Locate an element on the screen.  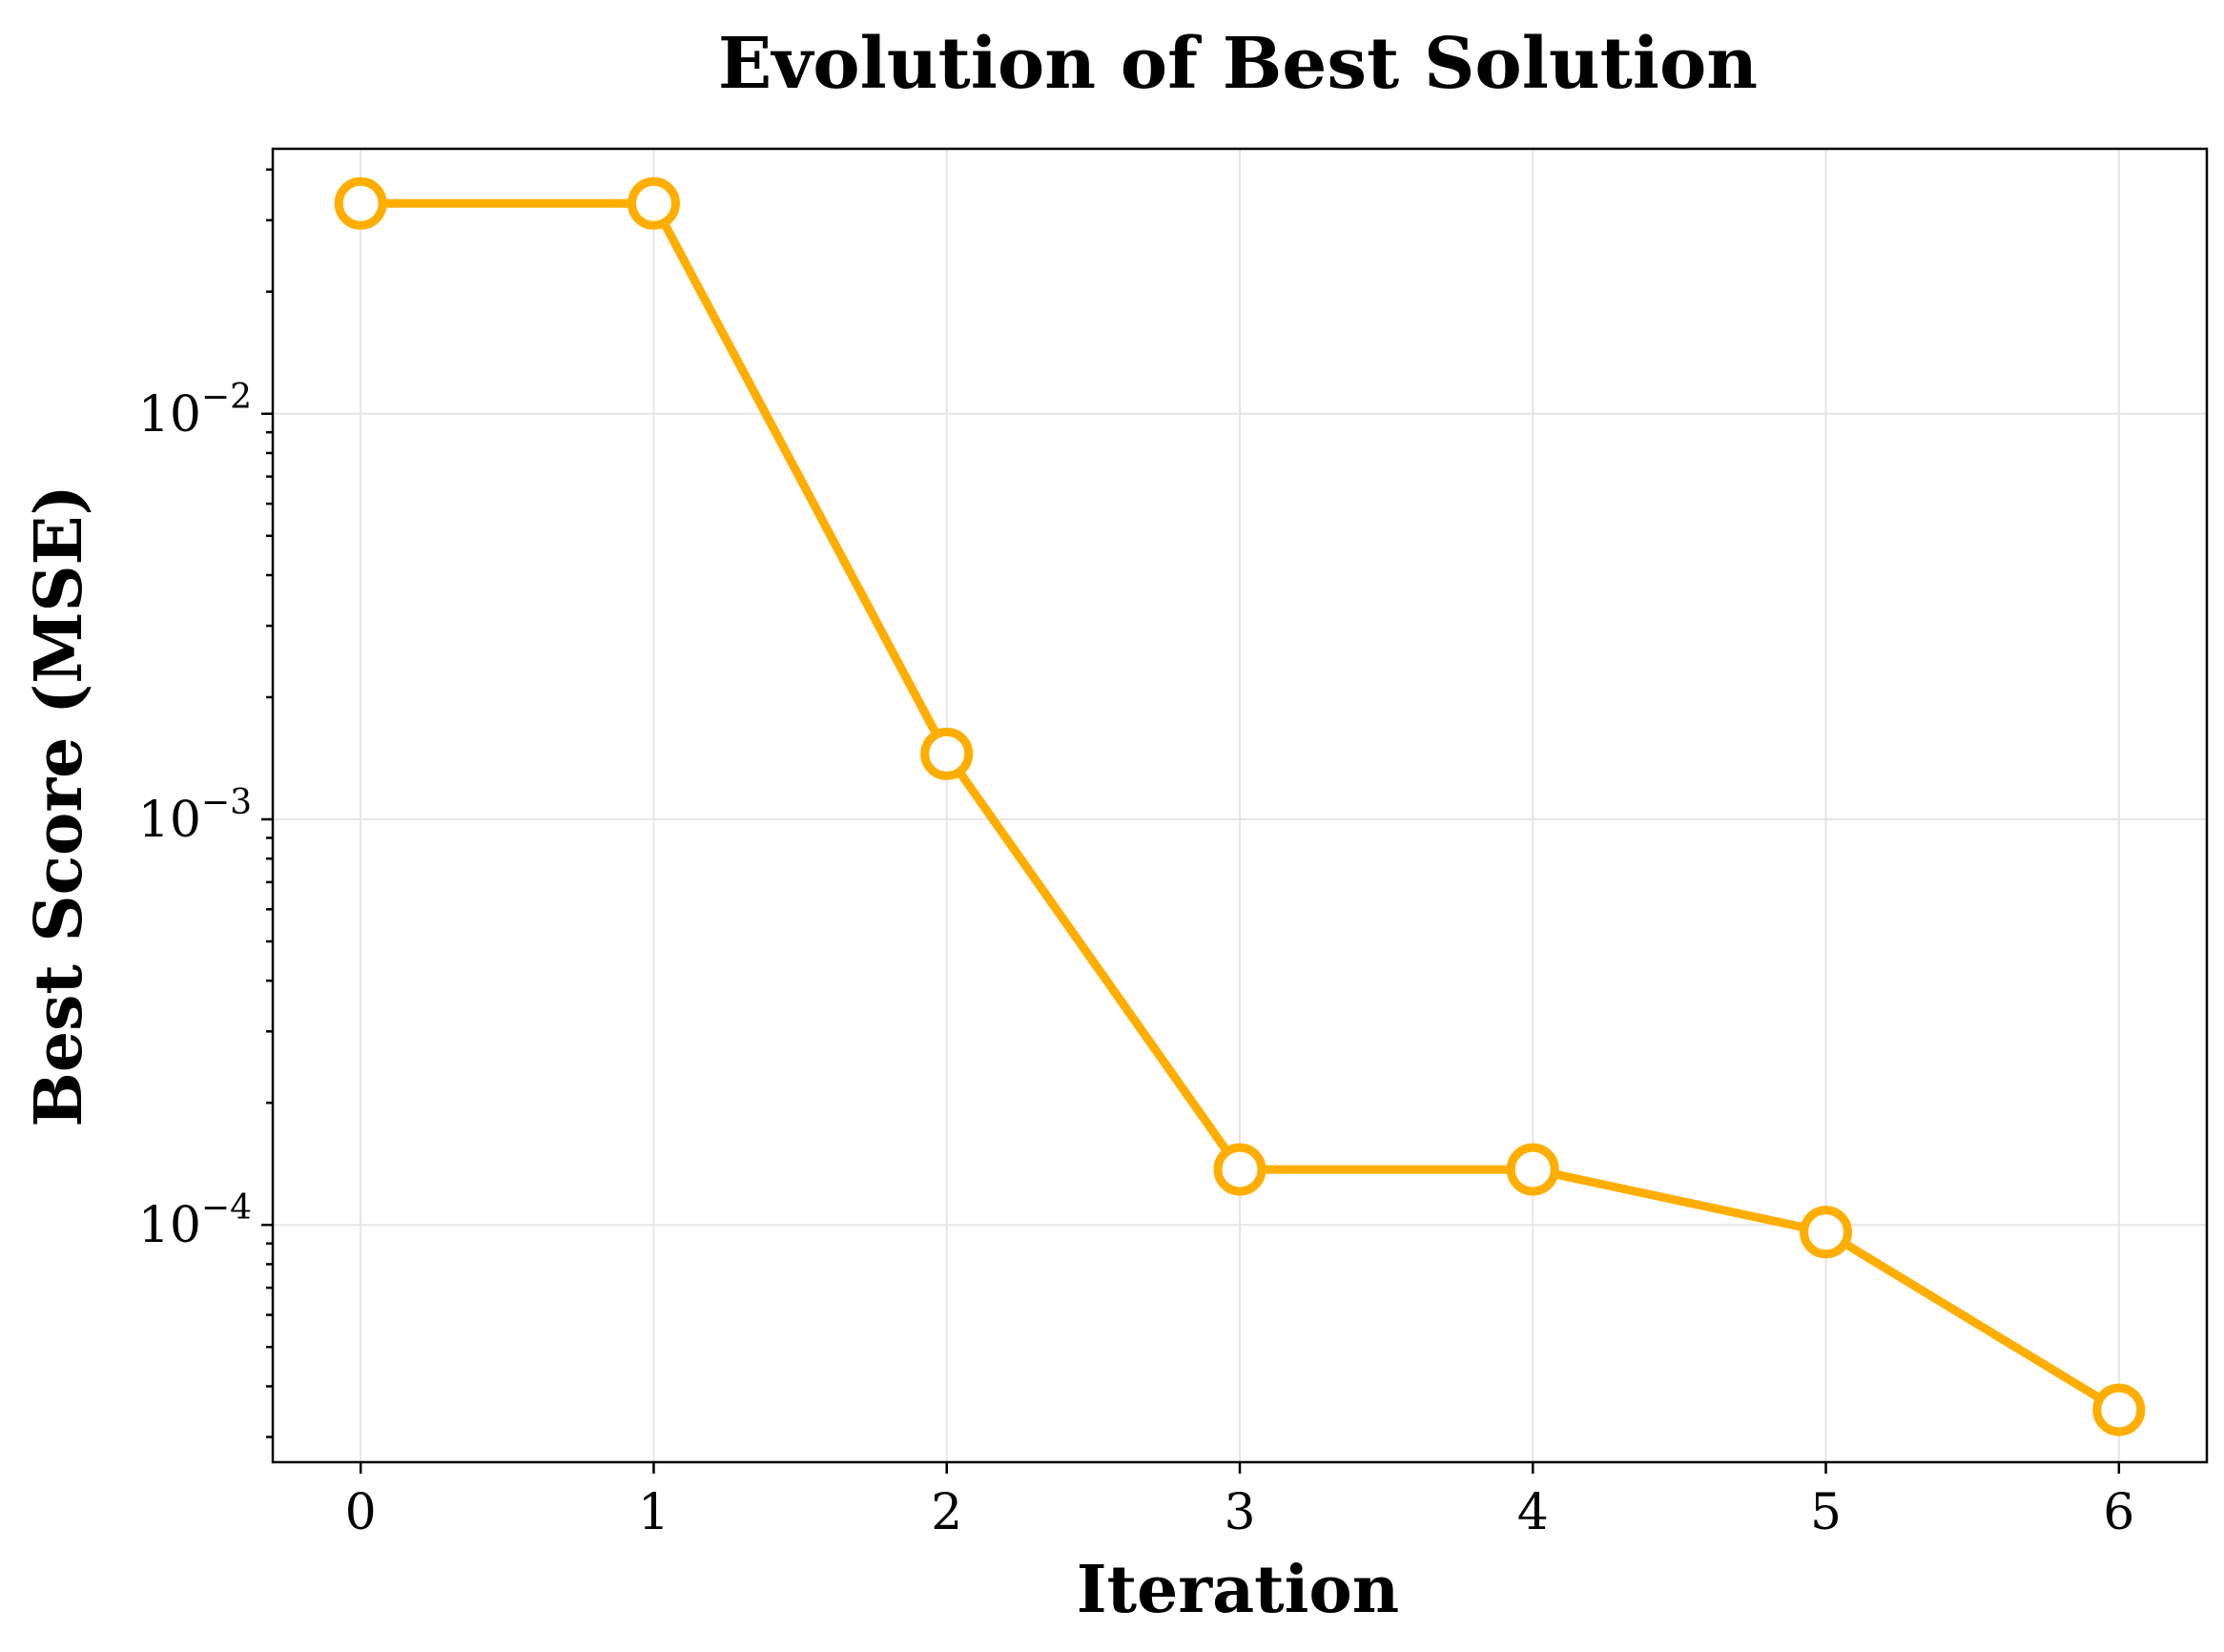
x-tick-label: 4 is located at coordinates (1533, 1512).